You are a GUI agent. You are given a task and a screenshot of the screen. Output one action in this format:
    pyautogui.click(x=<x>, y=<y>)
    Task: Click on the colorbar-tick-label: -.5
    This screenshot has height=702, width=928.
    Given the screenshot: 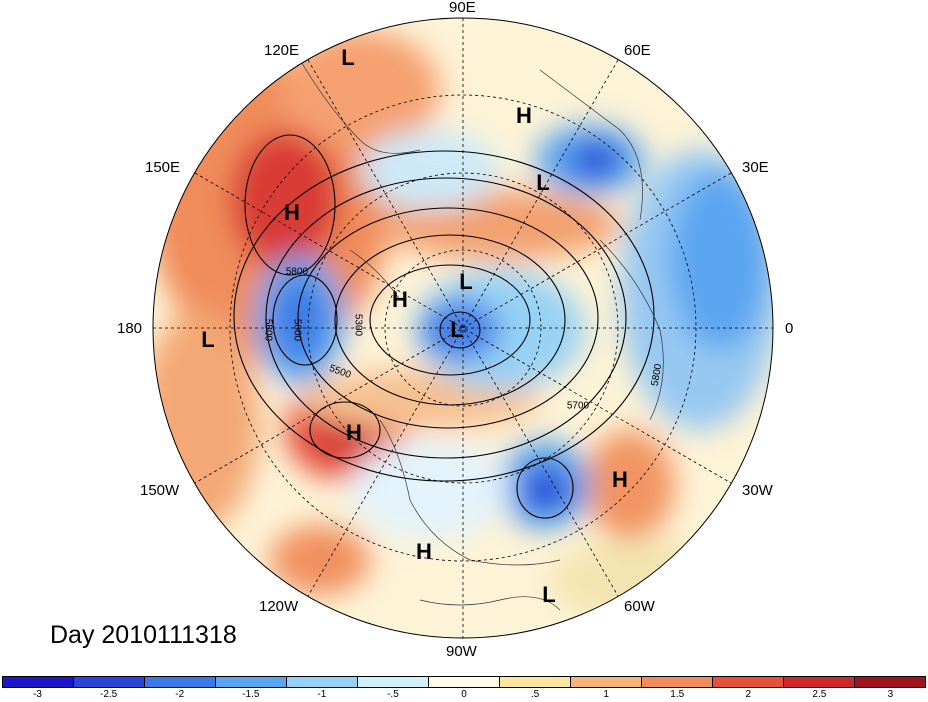 What is the action you would take?
    pyautogui.click(x=393, y=694)
    